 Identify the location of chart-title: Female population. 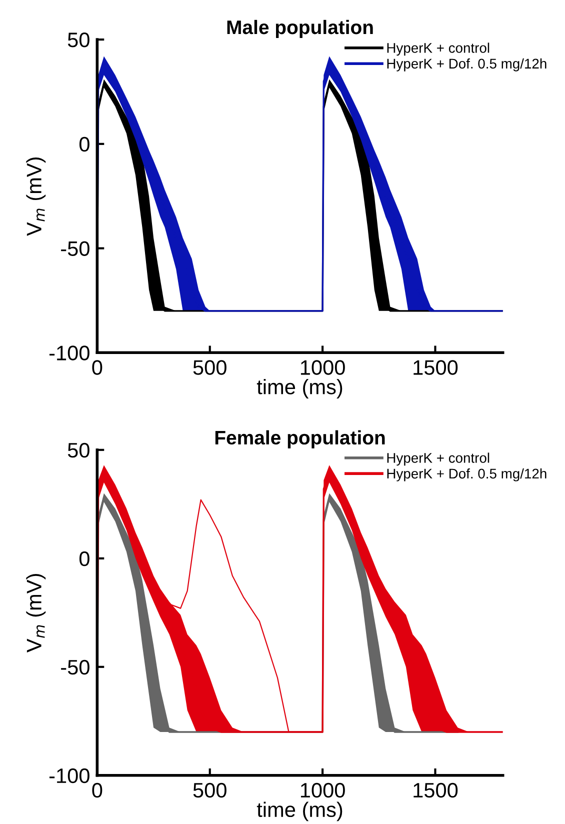
(300, 439).